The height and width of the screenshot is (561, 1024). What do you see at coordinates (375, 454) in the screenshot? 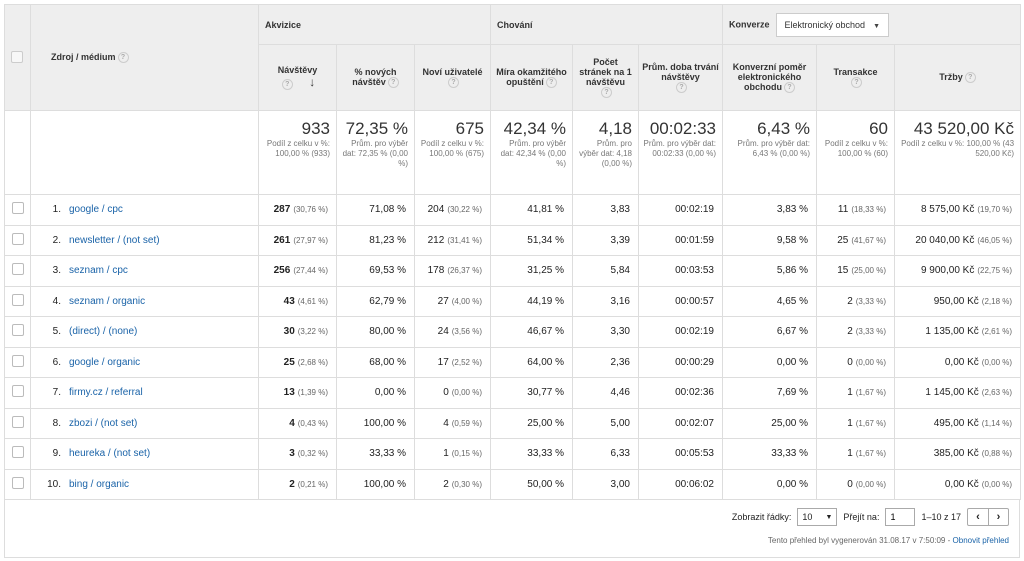
I see `cell-new-pct: 33,33 %` at bounding box center [375, 454].